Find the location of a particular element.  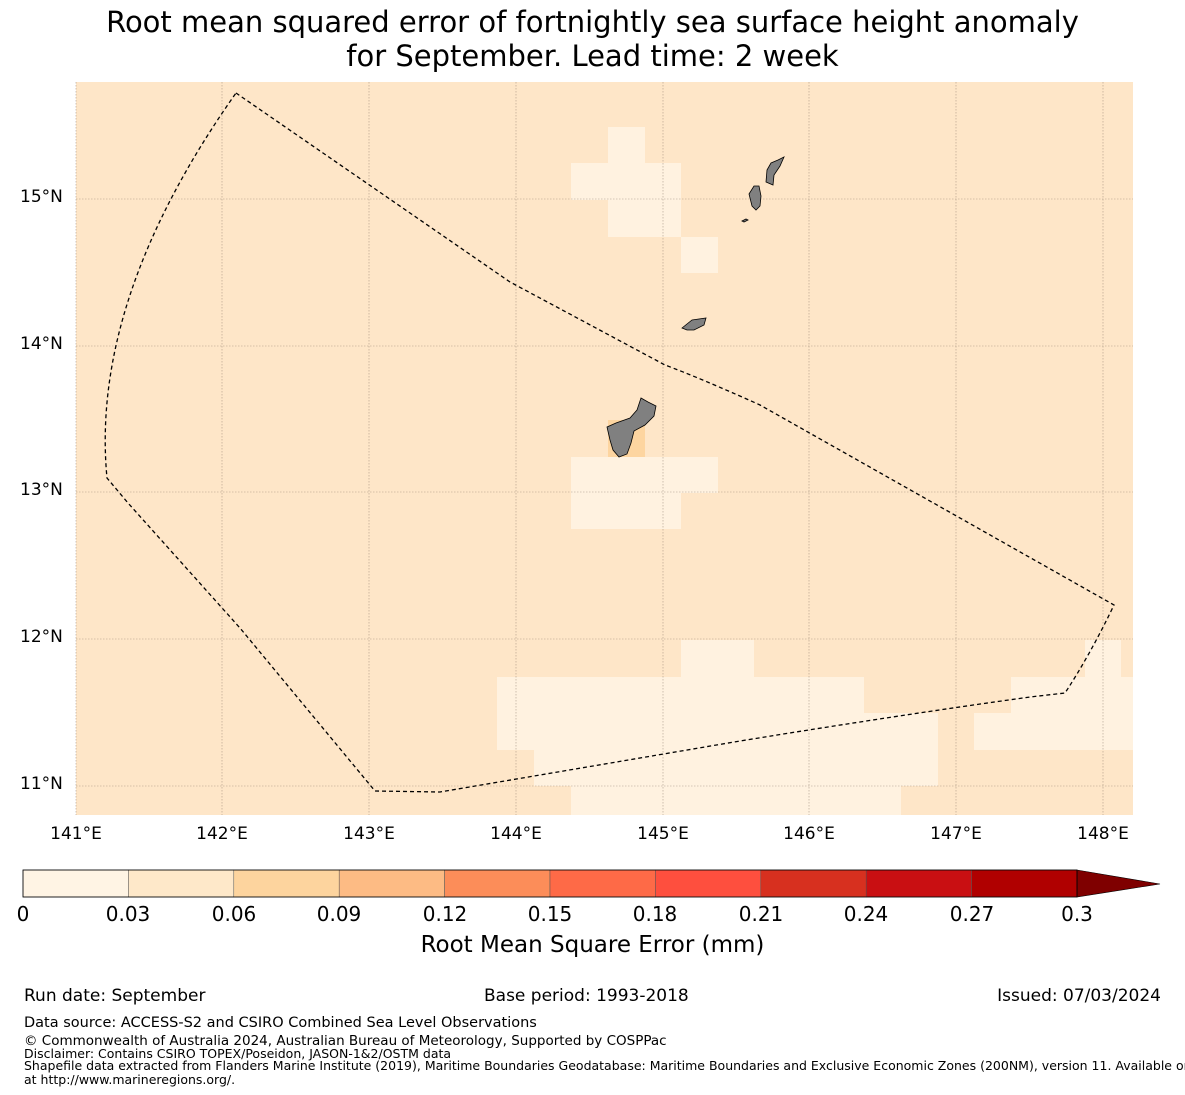

land-masses is located at coordinates (695, 307).